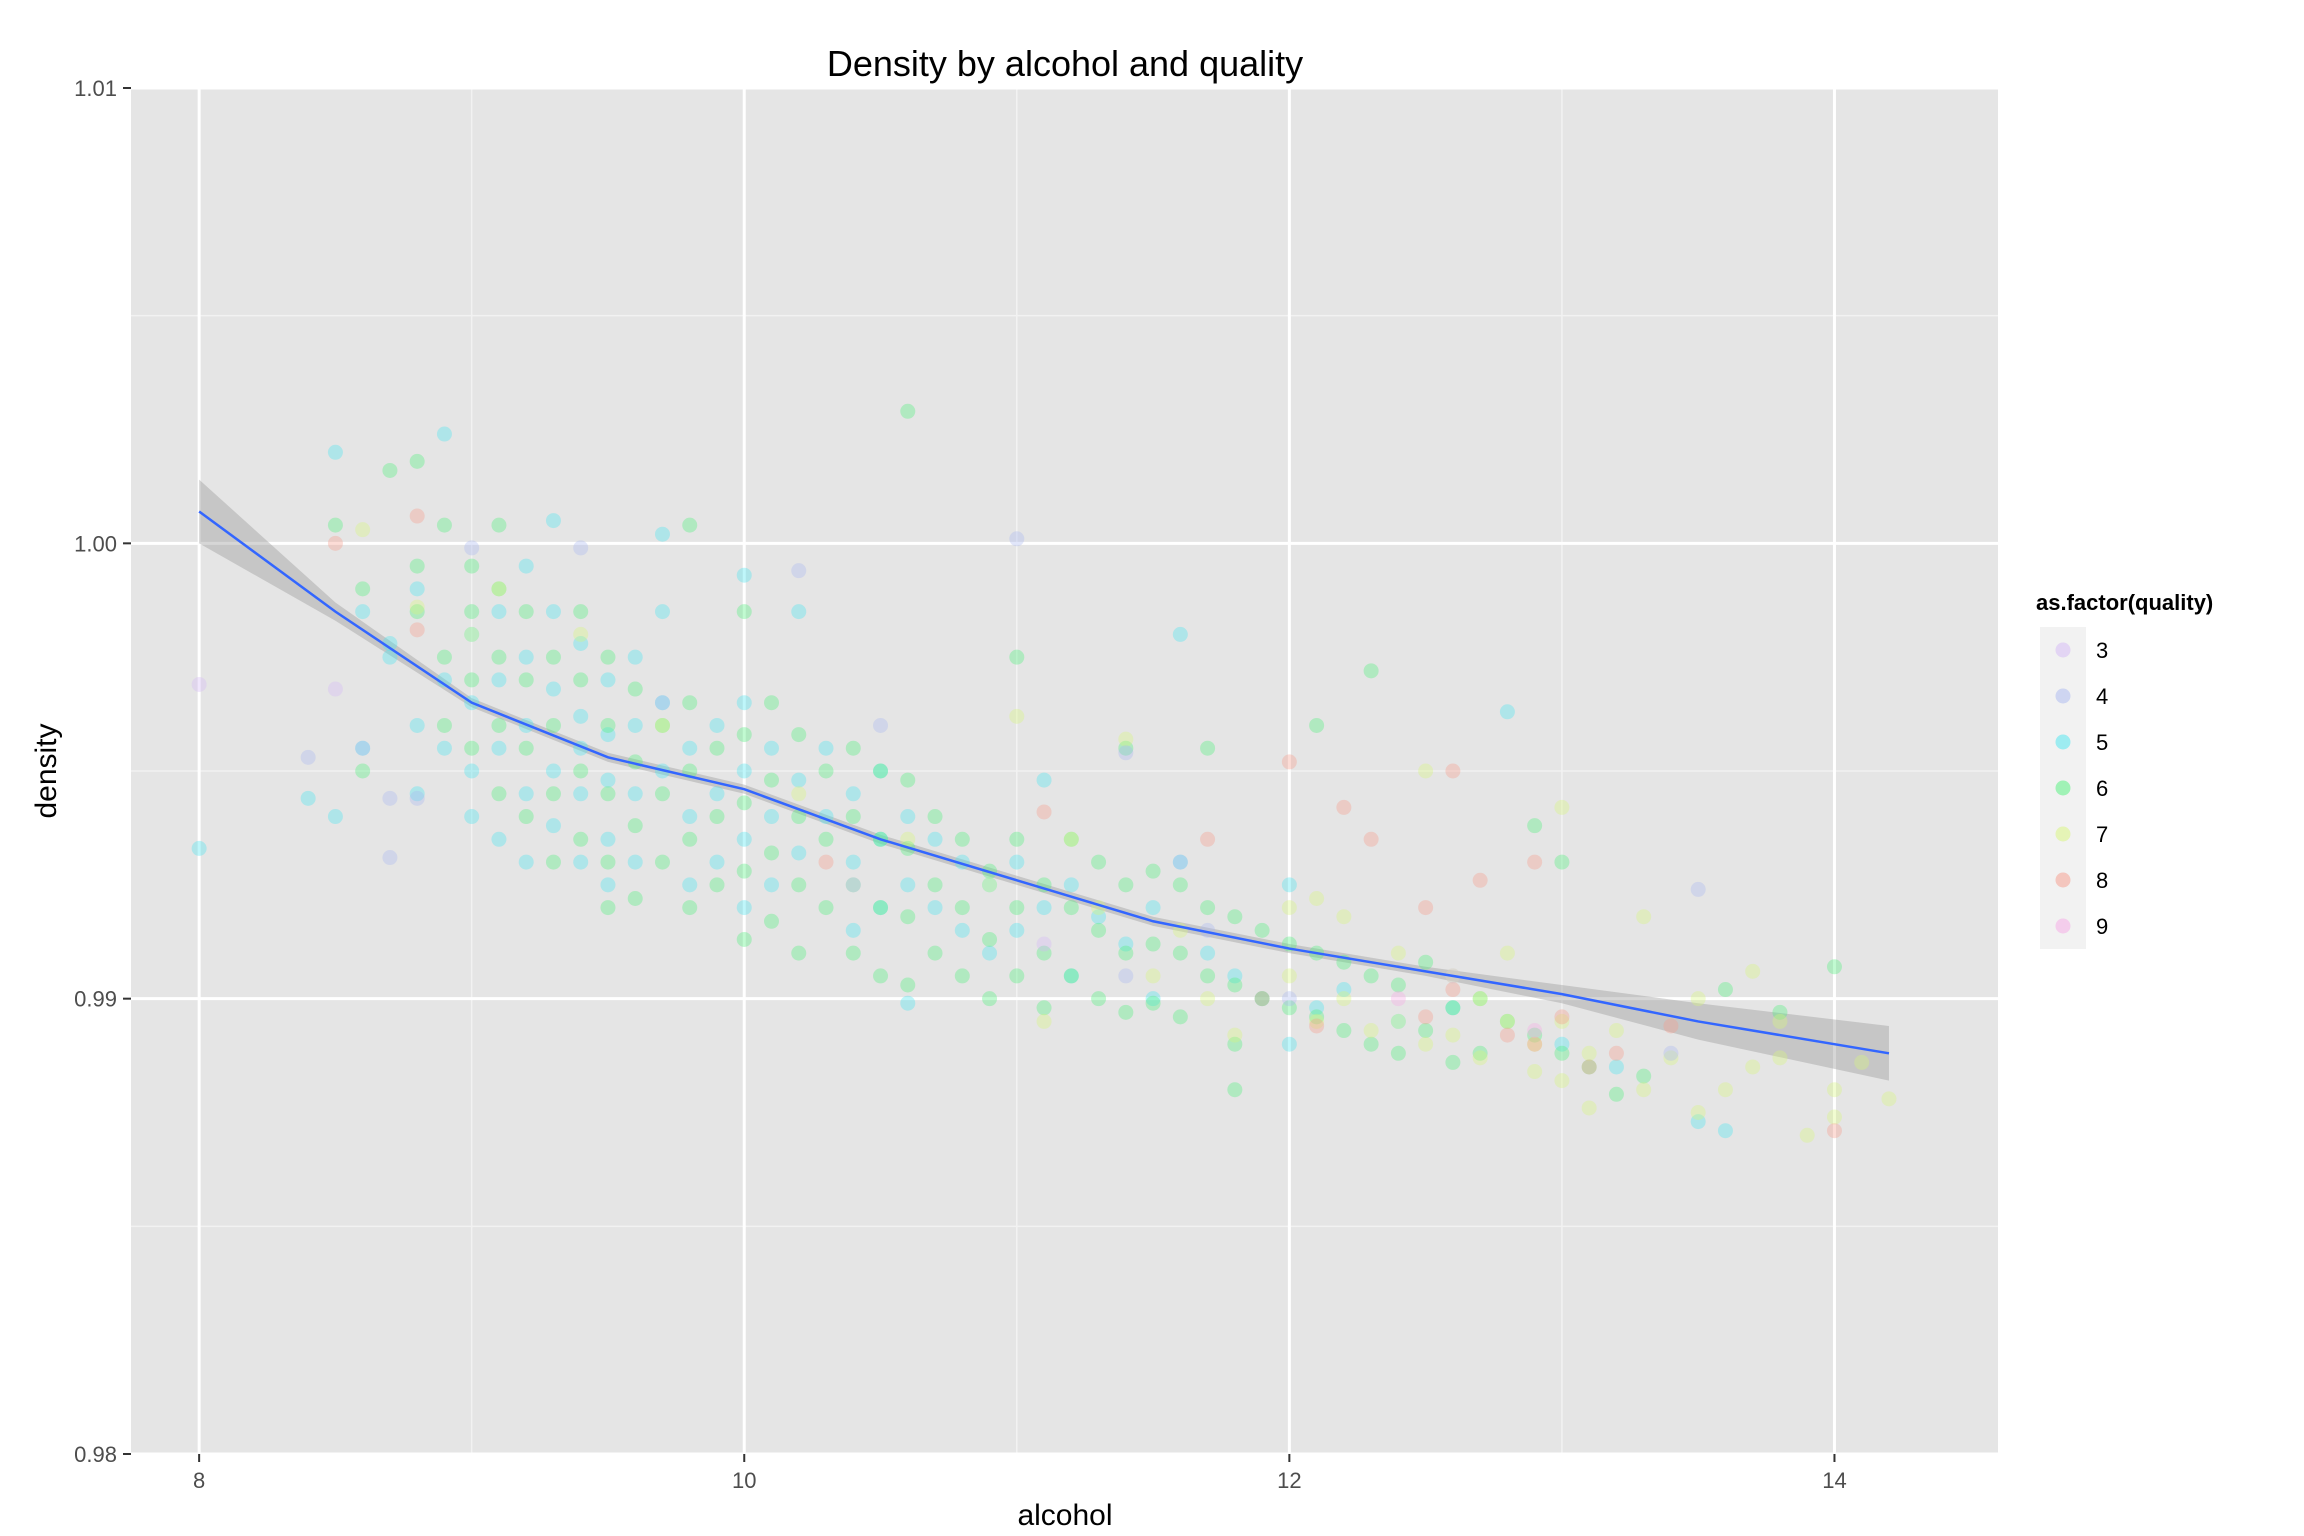 The image size is (2304, 1536). Describe the element at coordinates (2102, 788) in the screenshot. I see `legend-label-6: 6` at that location.